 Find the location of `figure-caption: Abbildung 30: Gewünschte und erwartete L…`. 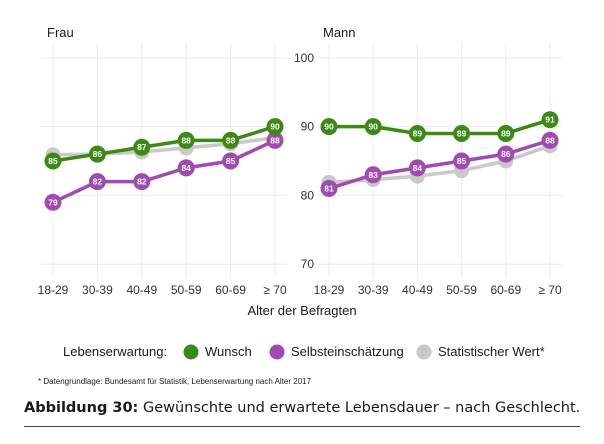

figure-caption: Abbildung 30: Gewünschte und erwartete L… is located at coordinates (302, 408).